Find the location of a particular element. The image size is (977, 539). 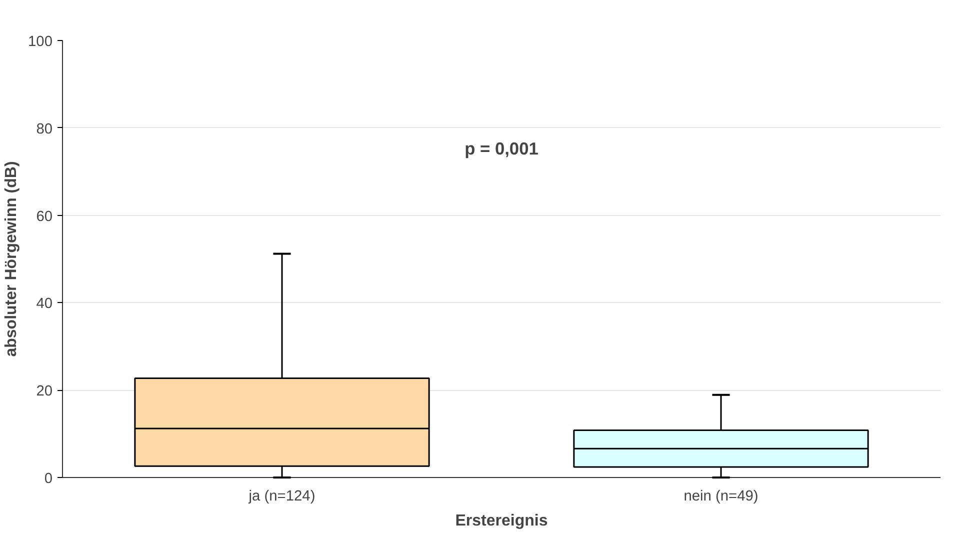

y-tick-label: 60 is located at coordinates (44, 216).